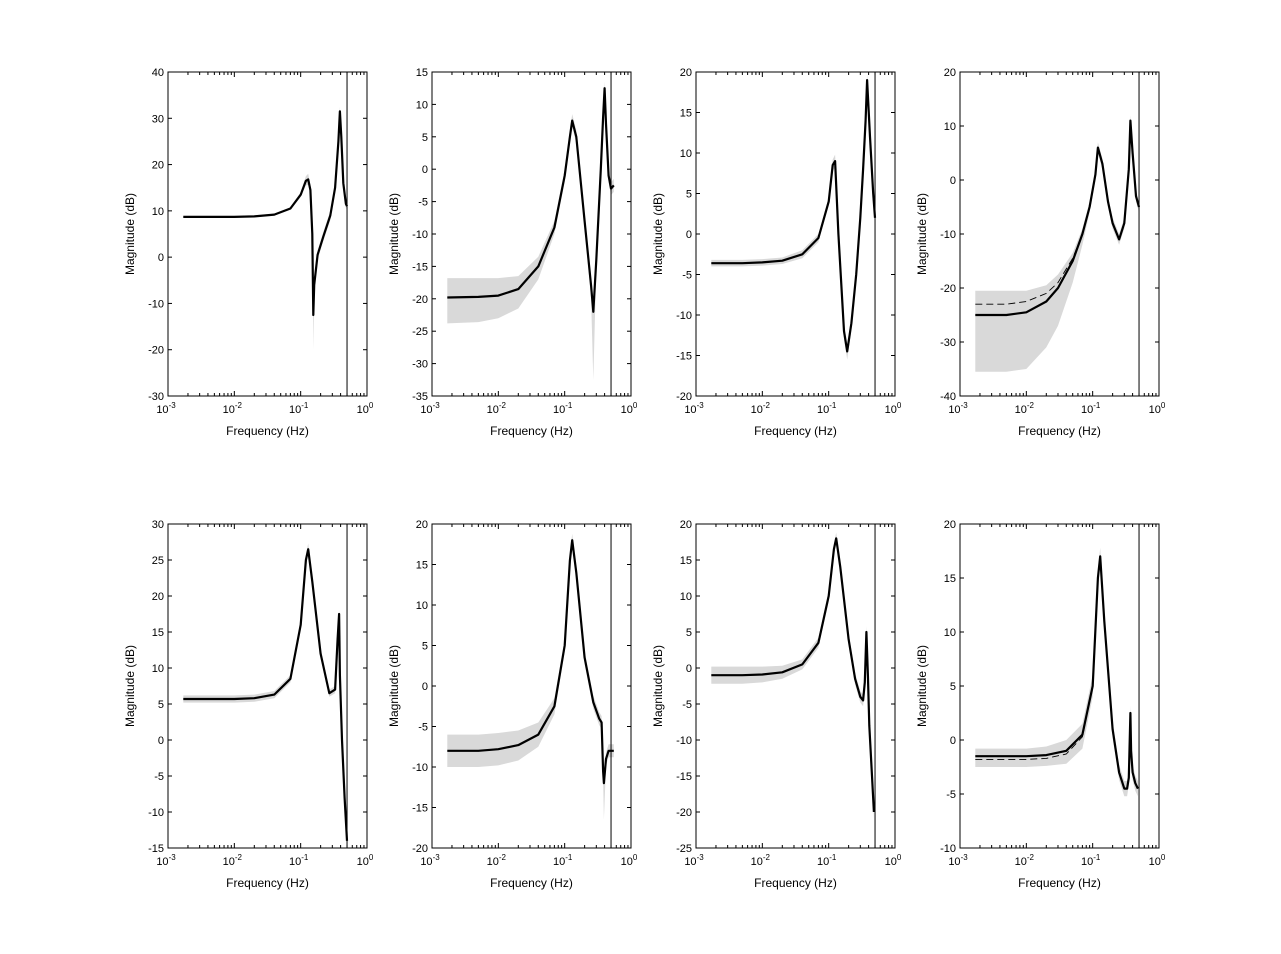 This screenshot has height=954, width=1281. Describe the element at coordinates (1057, 673) in the screenshot. I see `reference-line` at that location.